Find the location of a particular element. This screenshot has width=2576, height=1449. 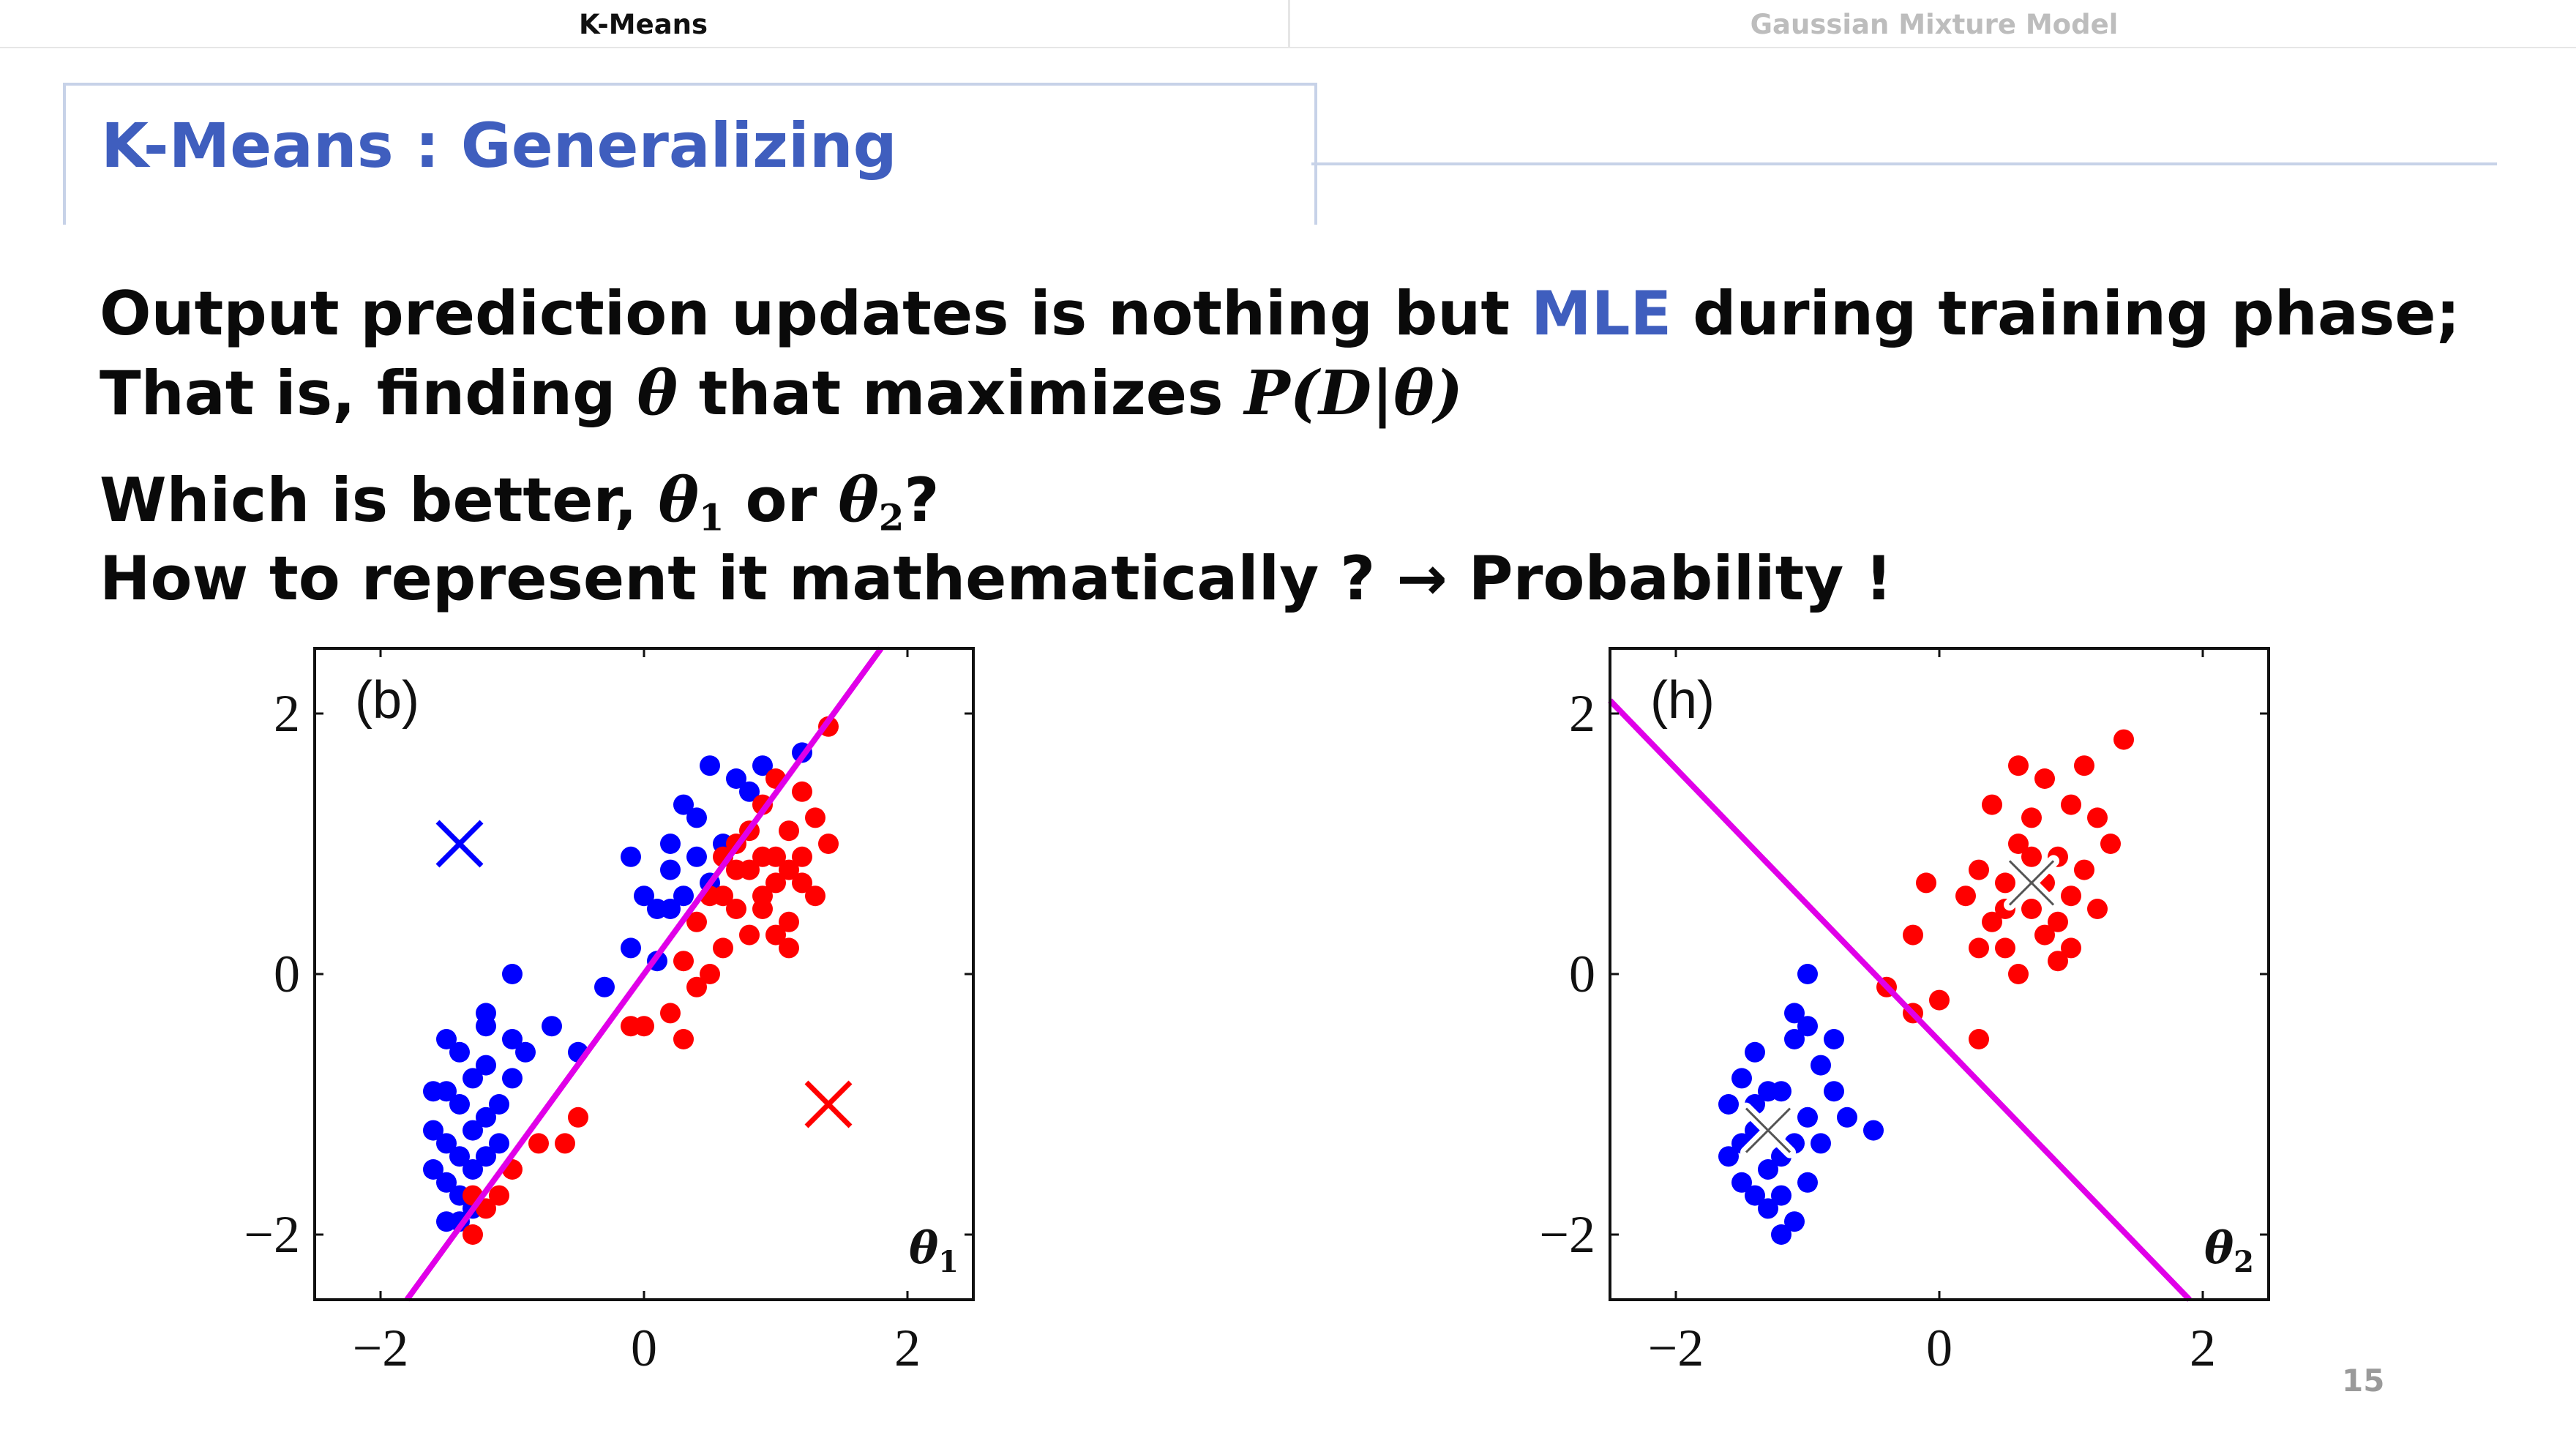

tab-k-means: K-Means is located at coordinates (643, 24).